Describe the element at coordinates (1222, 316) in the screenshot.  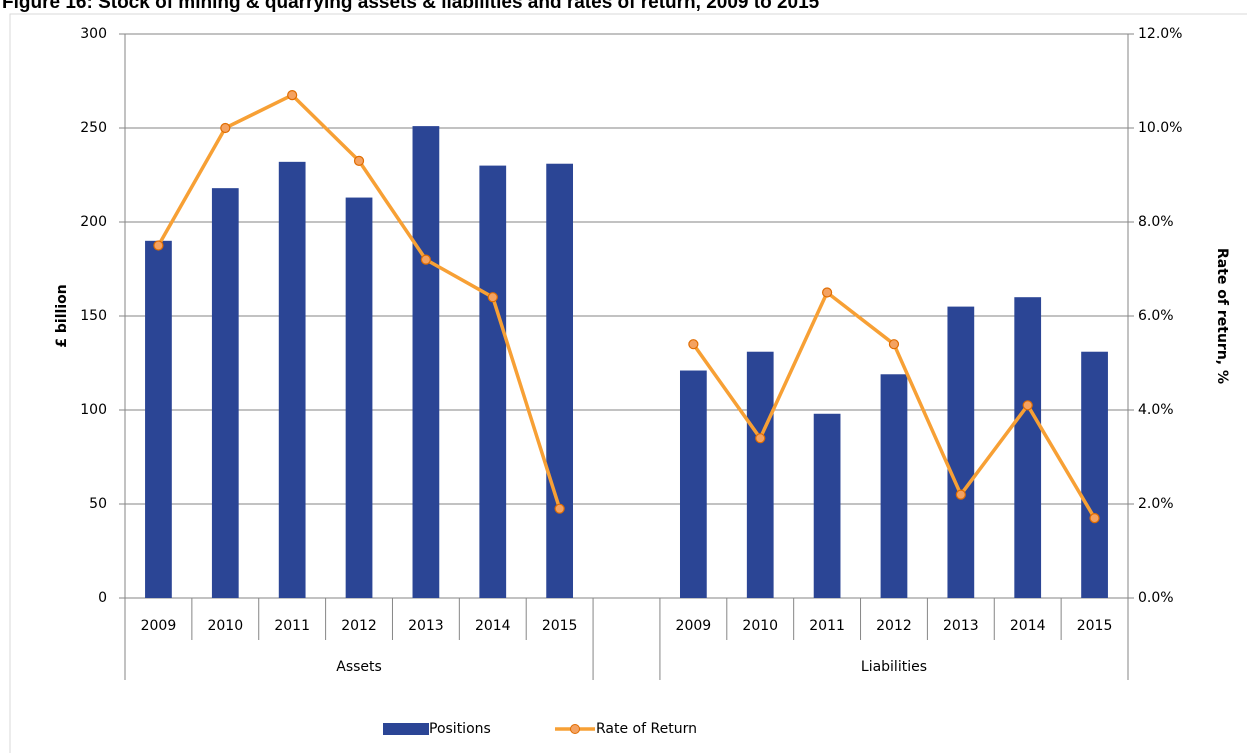
I see `y2-axis-label: Rate of return, %` at that location.